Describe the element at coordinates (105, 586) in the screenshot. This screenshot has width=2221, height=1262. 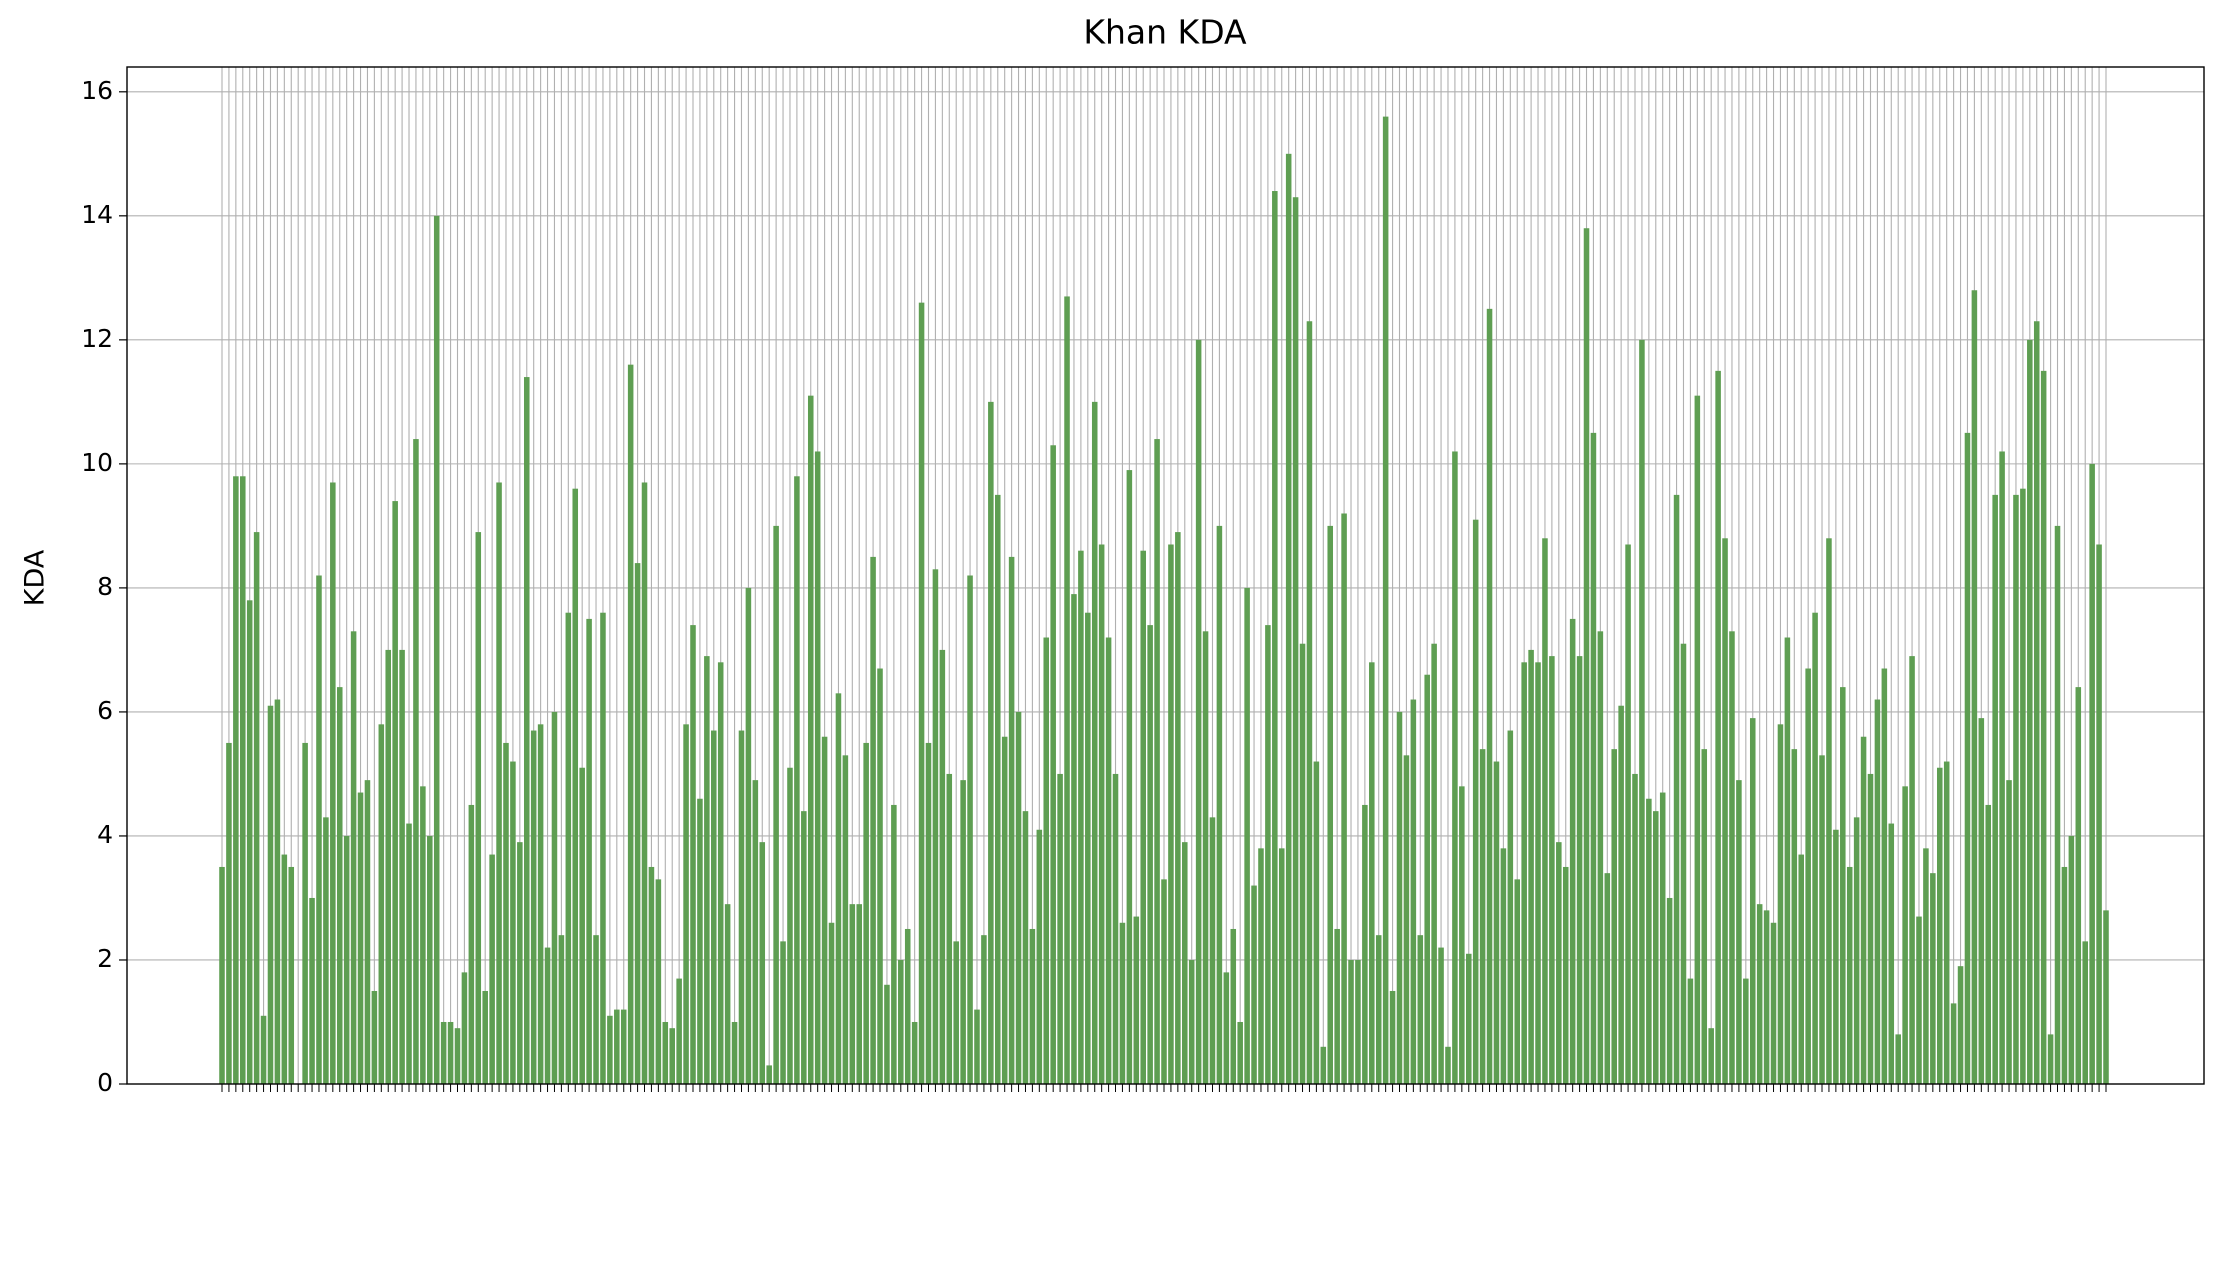
I see `y-tick-label: 8` at that location.